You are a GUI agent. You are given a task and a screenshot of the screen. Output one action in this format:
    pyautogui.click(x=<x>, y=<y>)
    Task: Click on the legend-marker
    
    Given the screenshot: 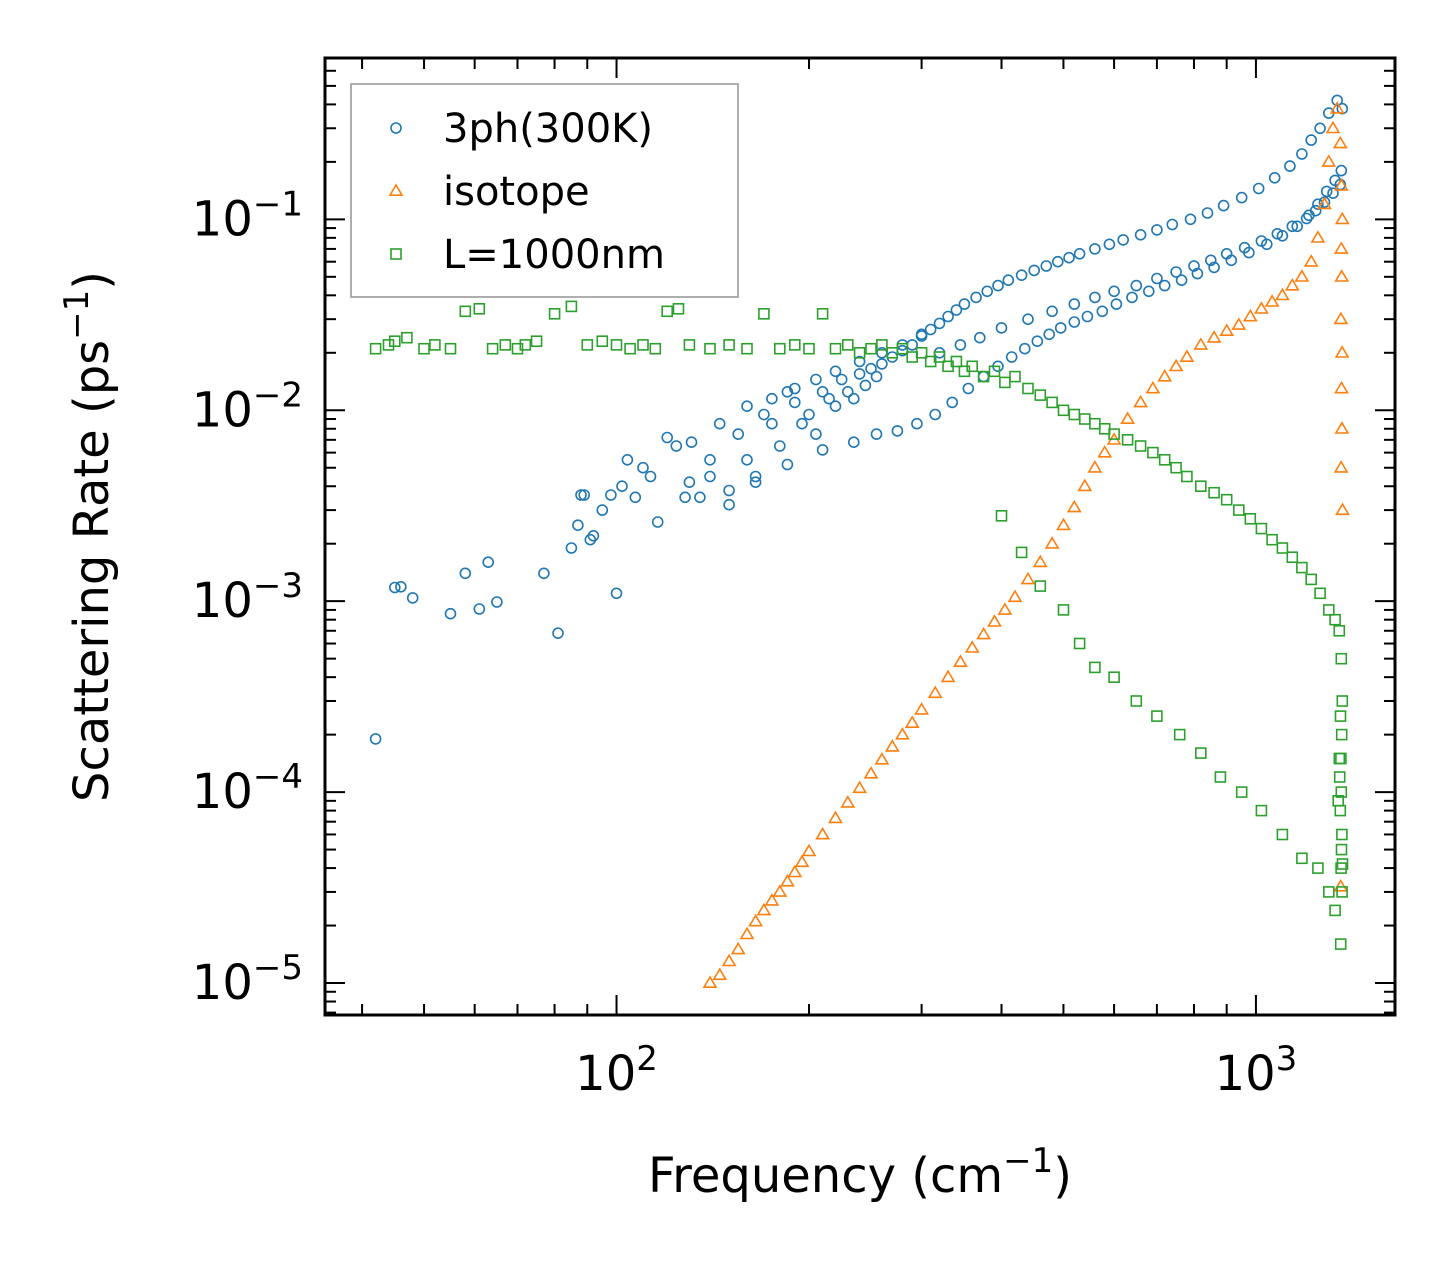 What is the action you would take?
    pyautogui.click(x=396, y=128)
    